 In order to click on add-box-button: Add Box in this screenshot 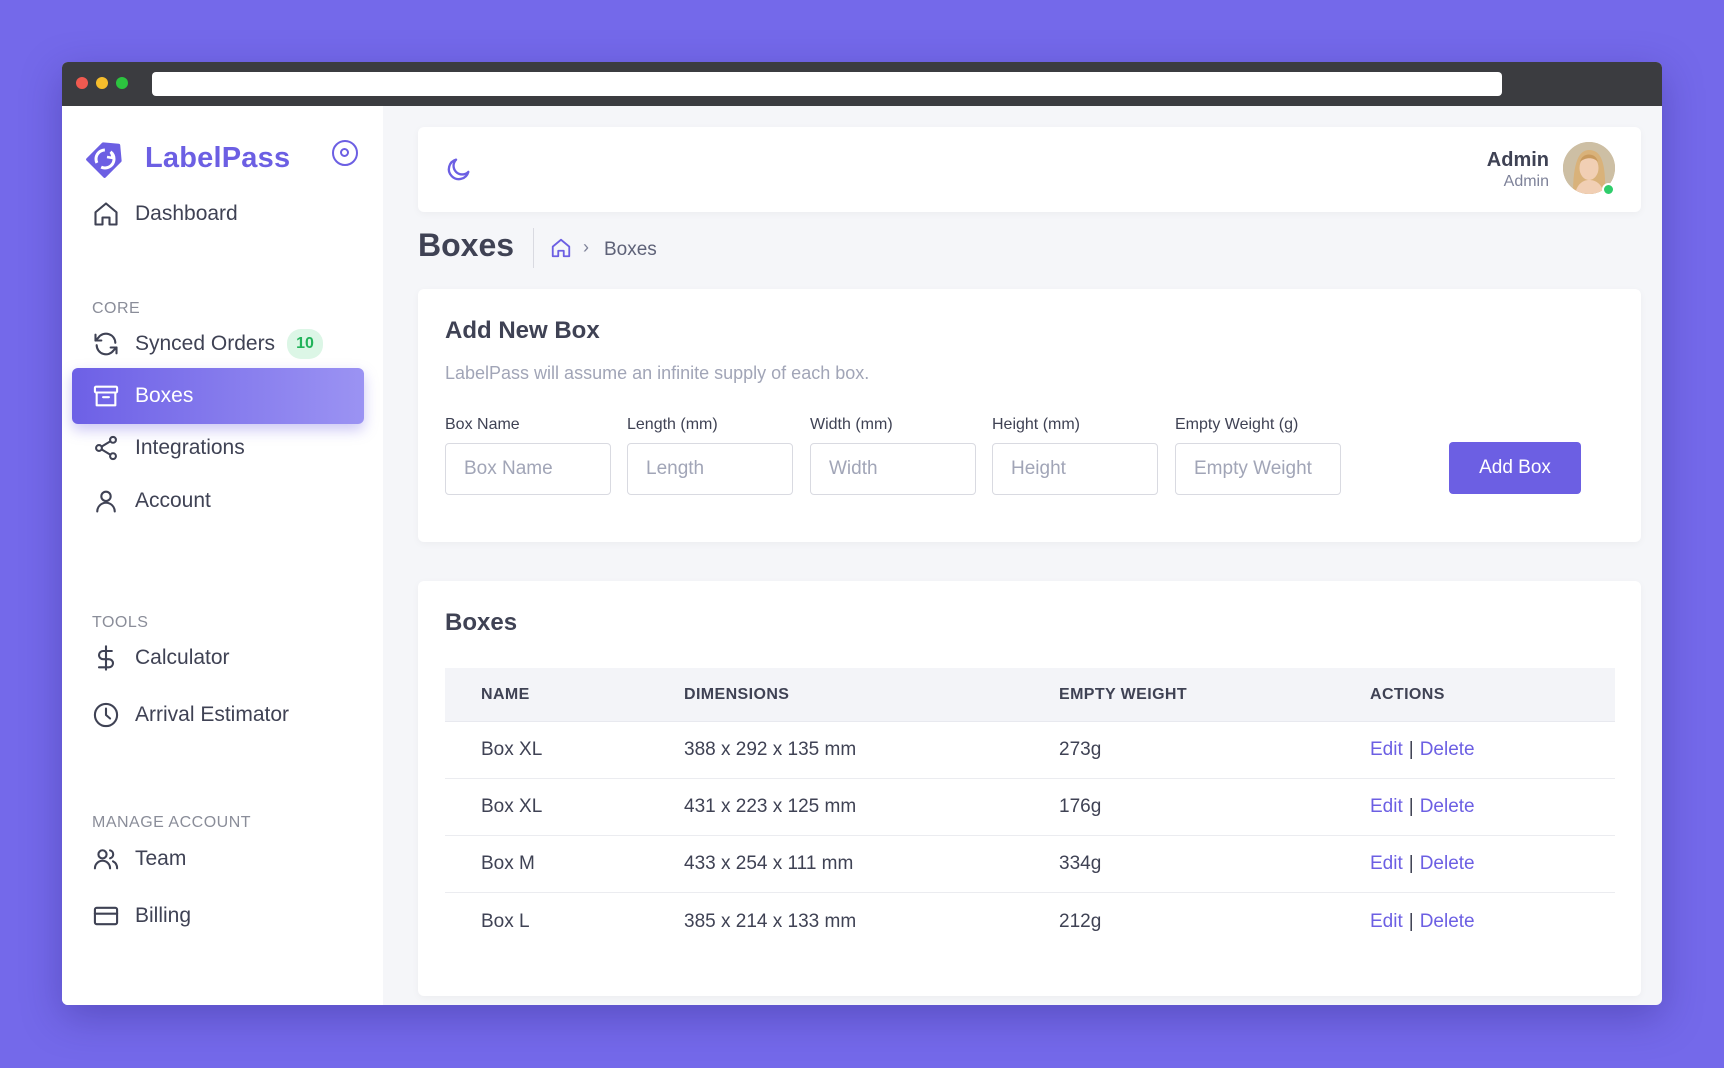, I will do `click(1515, 468)`.